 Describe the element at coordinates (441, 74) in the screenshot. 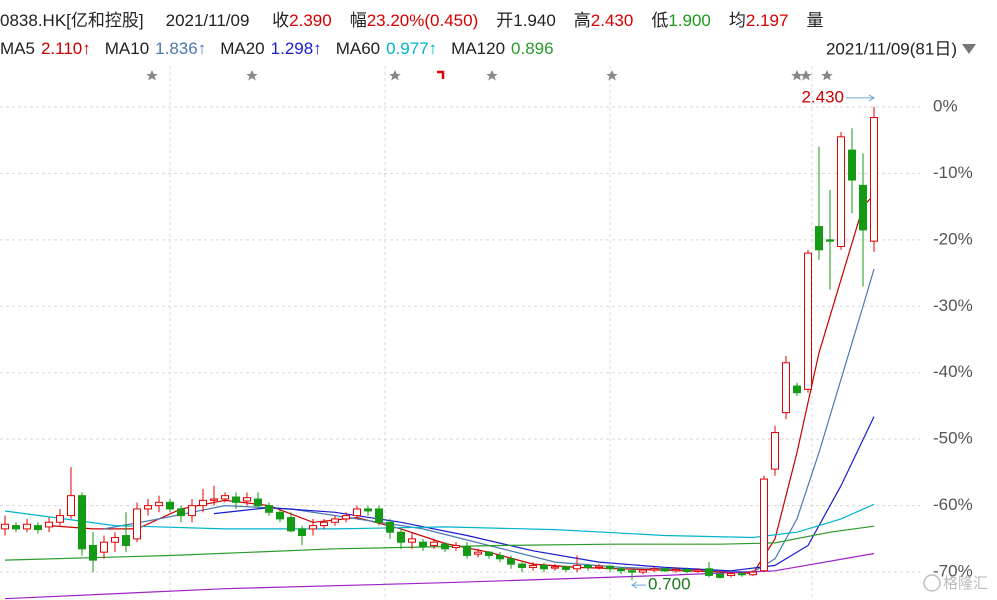

I see `event-flag` at that location.